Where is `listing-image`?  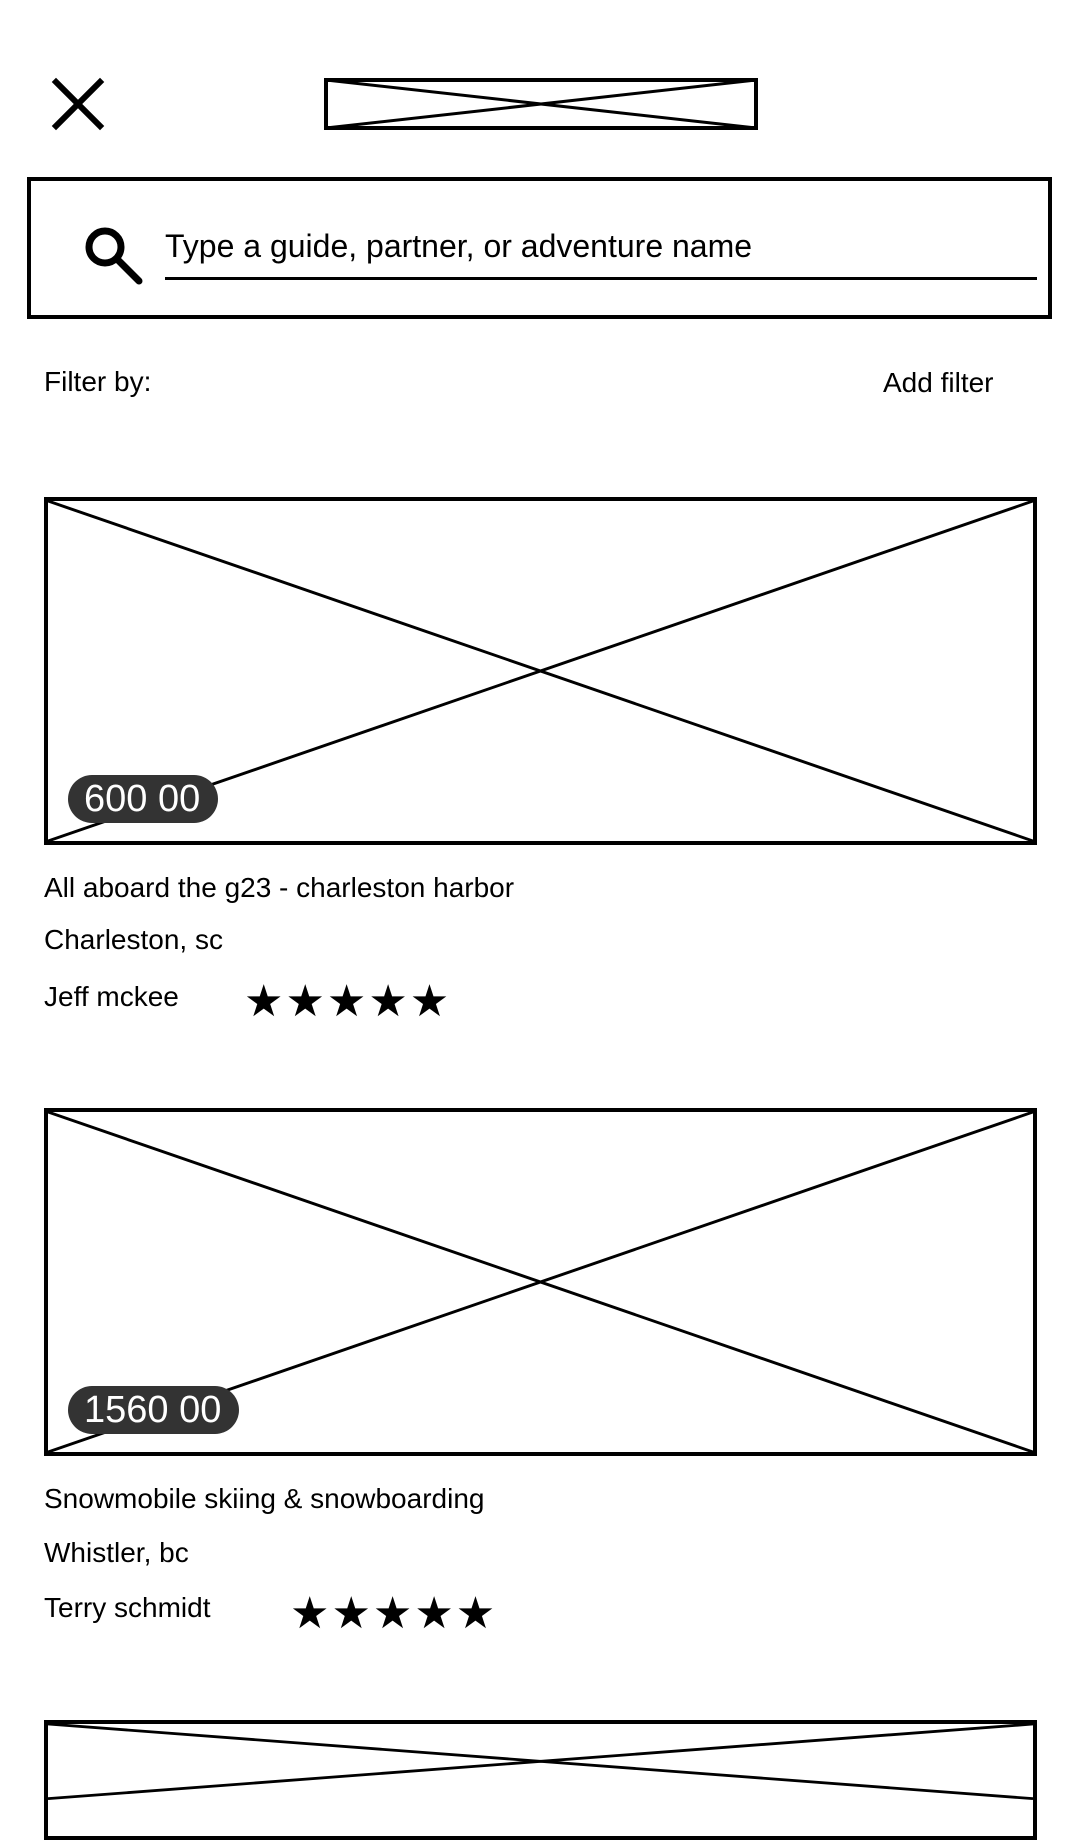
listing-image is located at coordinates (540, 1780).